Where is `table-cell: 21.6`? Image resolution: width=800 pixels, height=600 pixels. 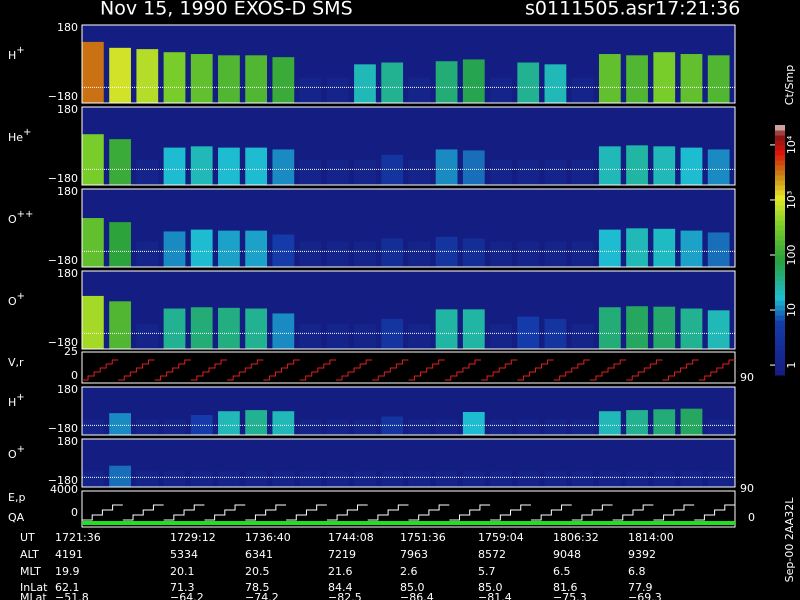
table-cell: 21.6 is located at coordinates (340, 571).